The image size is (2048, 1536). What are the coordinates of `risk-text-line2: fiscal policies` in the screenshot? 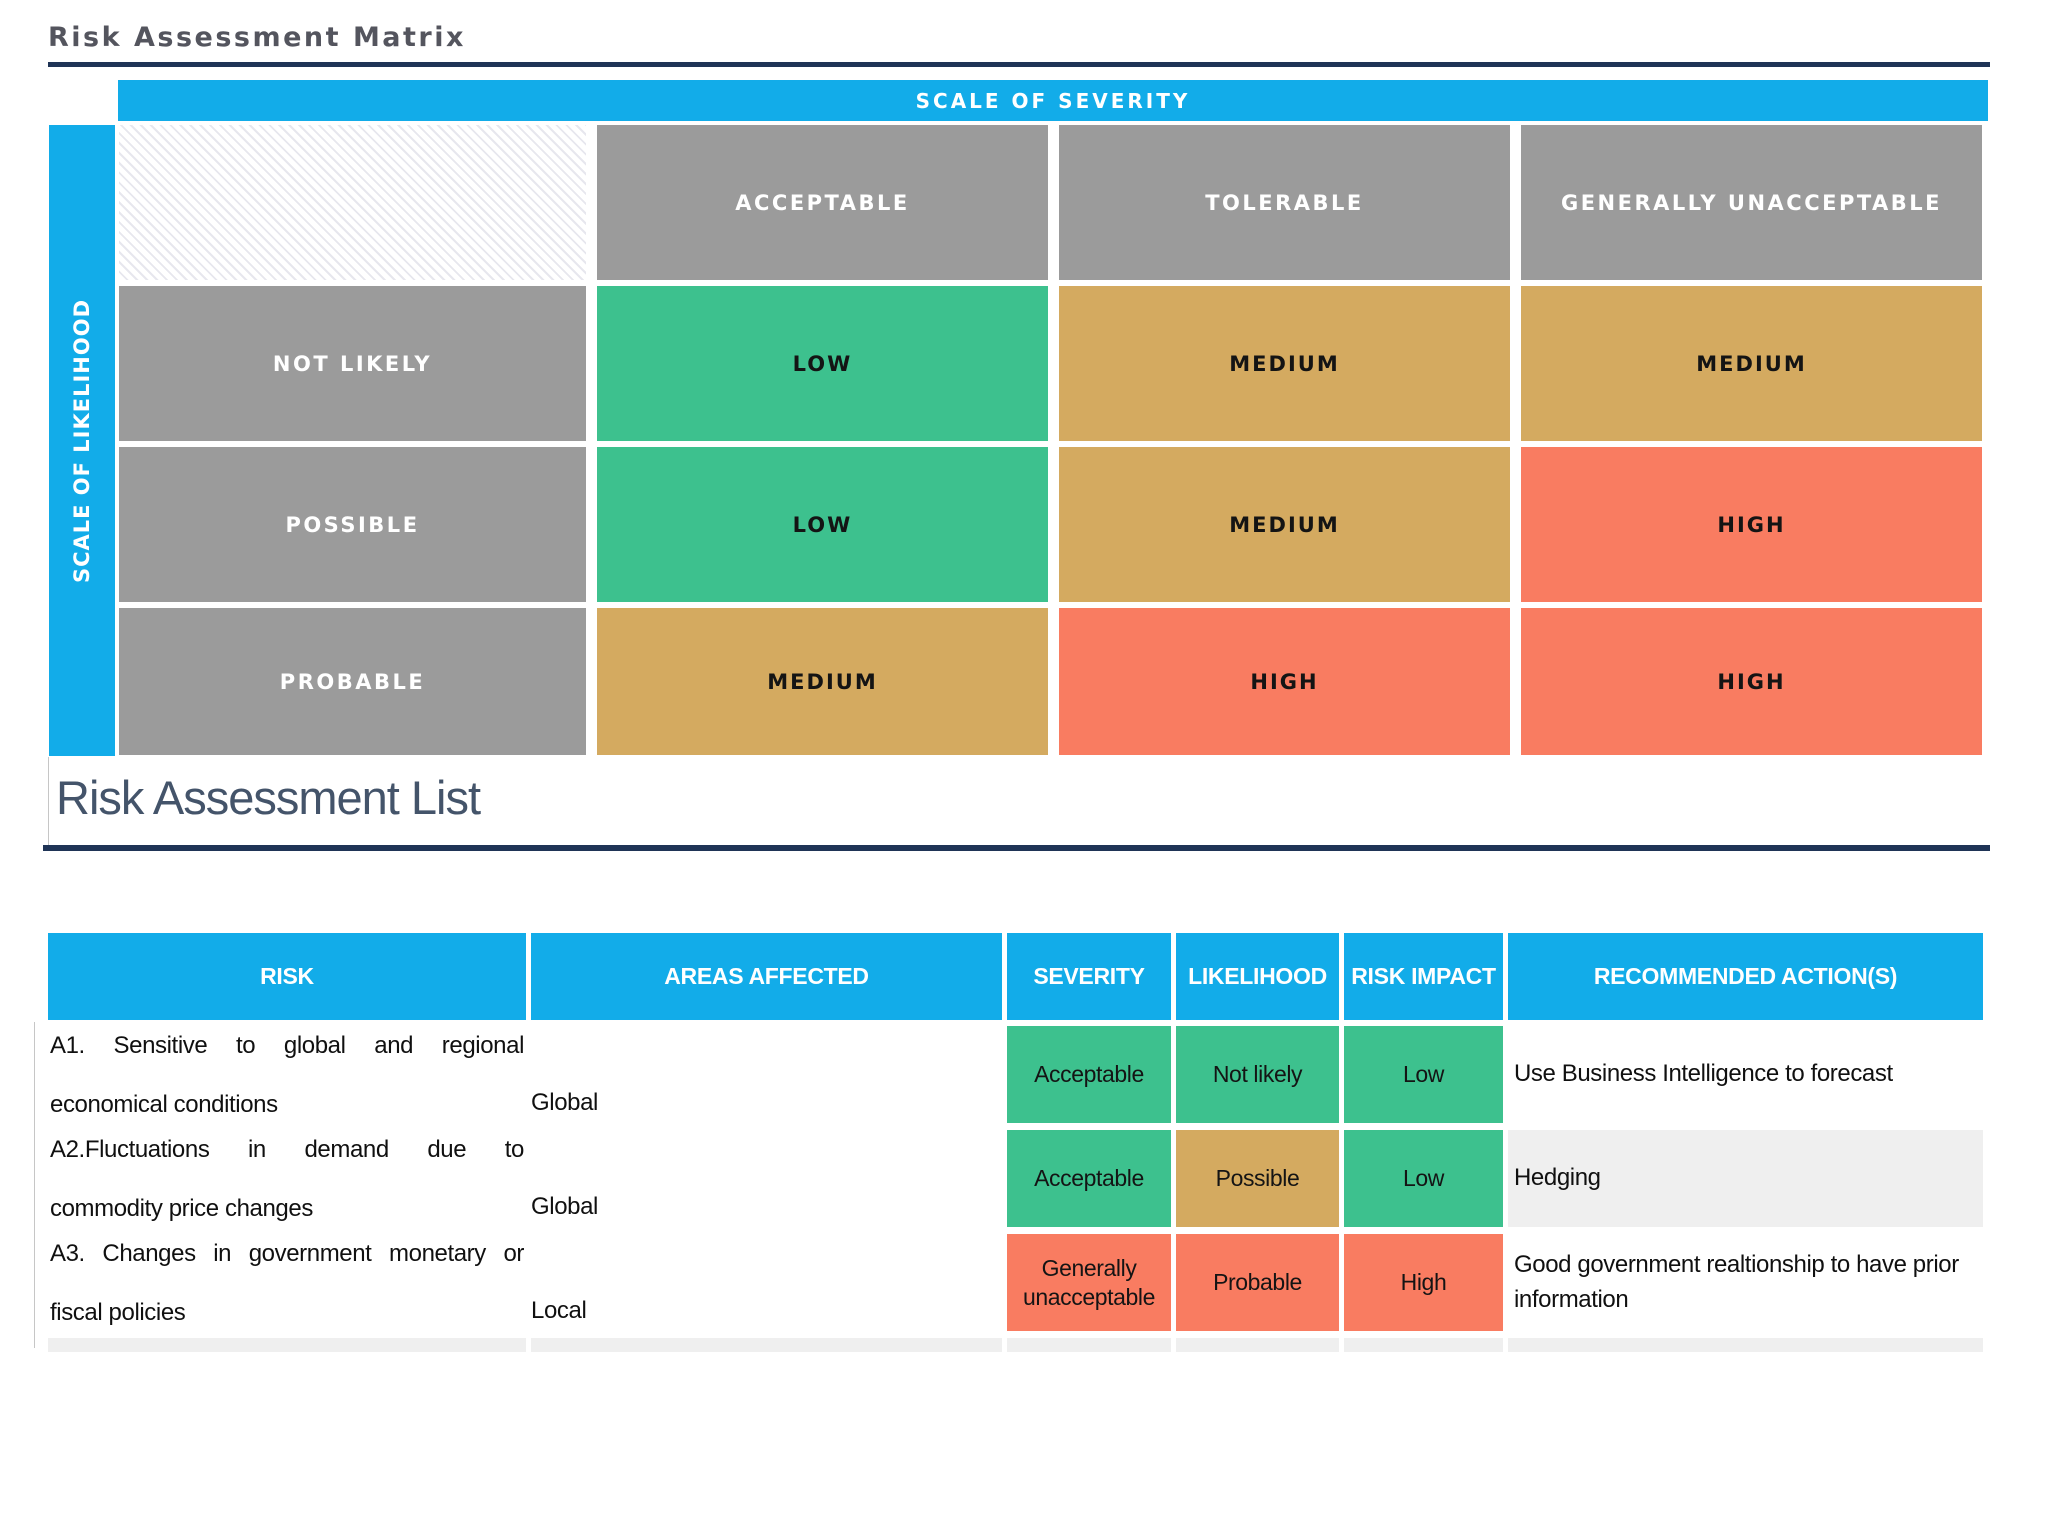 It's located at (118, 1312).